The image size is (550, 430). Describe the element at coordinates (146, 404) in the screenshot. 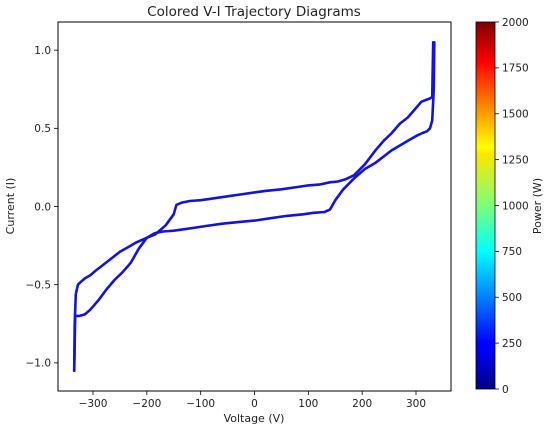

I see `x-tick-label: −200` at that location.